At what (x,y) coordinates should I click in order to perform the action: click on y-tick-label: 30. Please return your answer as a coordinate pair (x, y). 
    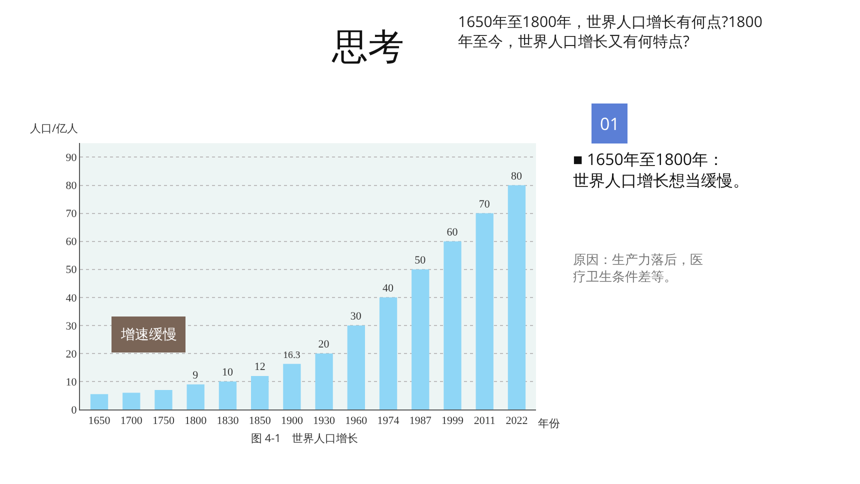
    Looking at the image, I should click on (72, 326).